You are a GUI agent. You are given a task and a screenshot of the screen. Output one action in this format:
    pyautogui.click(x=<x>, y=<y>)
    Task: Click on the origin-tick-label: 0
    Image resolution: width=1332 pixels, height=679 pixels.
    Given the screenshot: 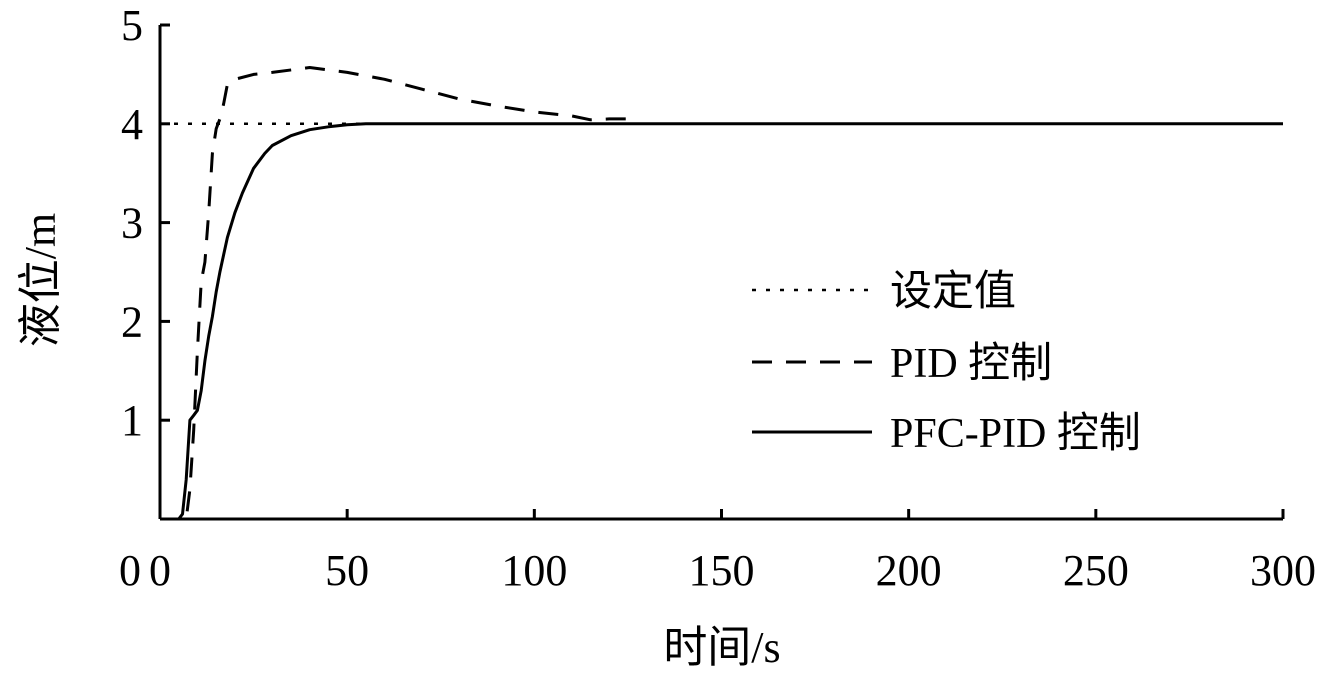 What is the action you would take?
    pyautogui.click(x=130, y=570)
    